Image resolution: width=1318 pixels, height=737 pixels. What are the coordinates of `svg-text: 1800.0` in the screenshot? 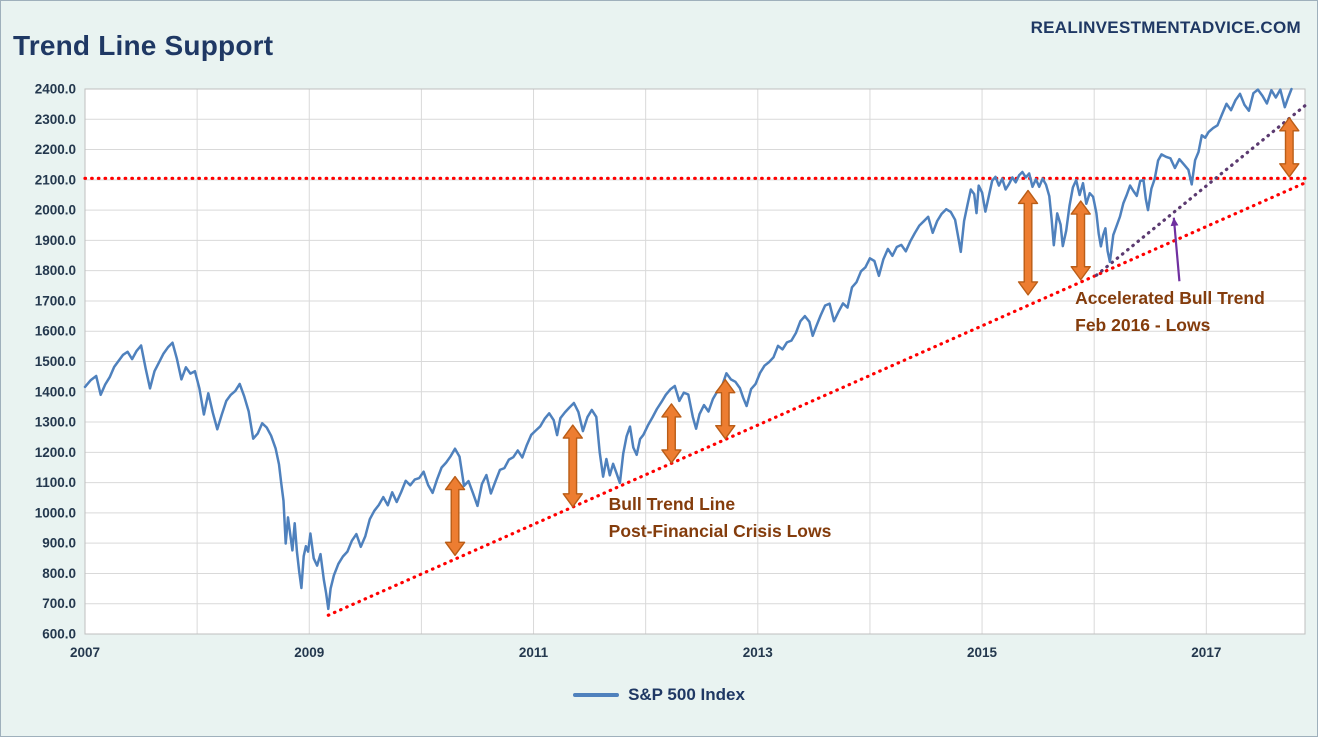 It's located at (55, 270).